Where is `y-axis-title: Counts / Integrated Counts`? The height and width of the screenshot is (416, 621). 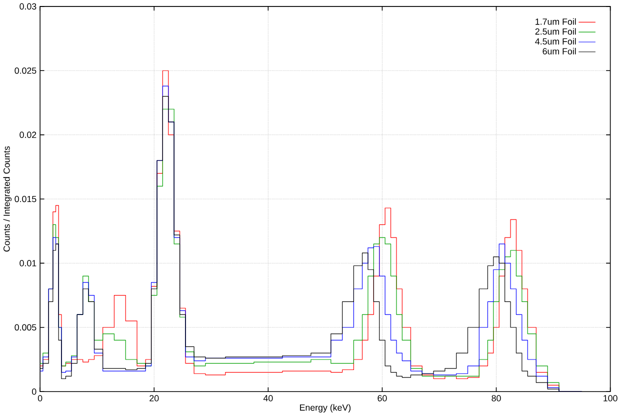 y-axis-title: Counts / Integrated Counts is located at coordinates (7, 199).